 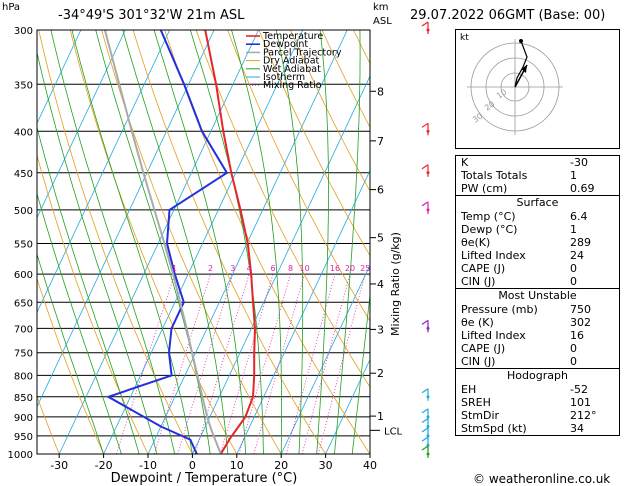 I want to click on pressure-tick-label: 600, so click(x=23, y=275).